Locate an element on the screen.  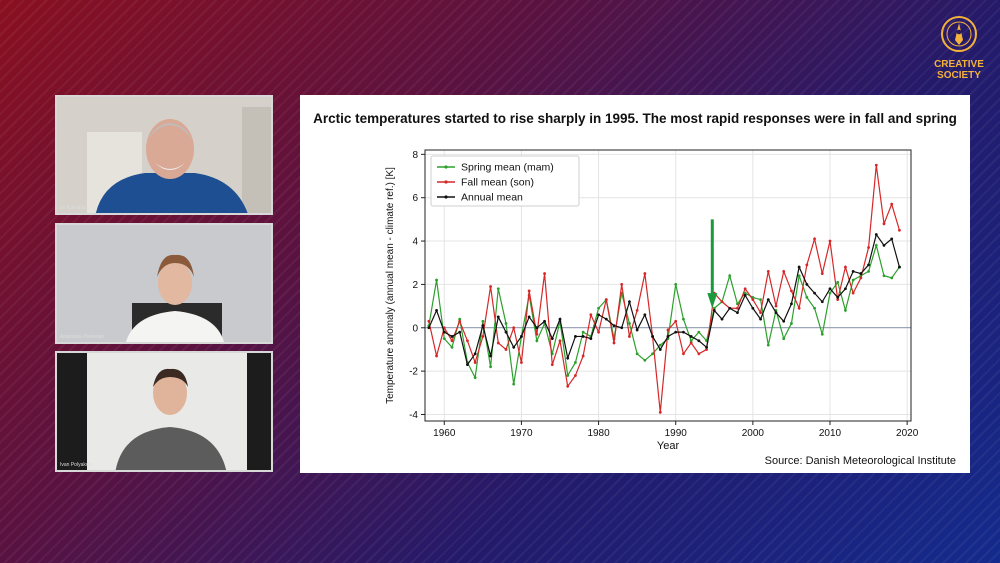
legend-label: Fall mean (son) is located at coordinates (497, 183).